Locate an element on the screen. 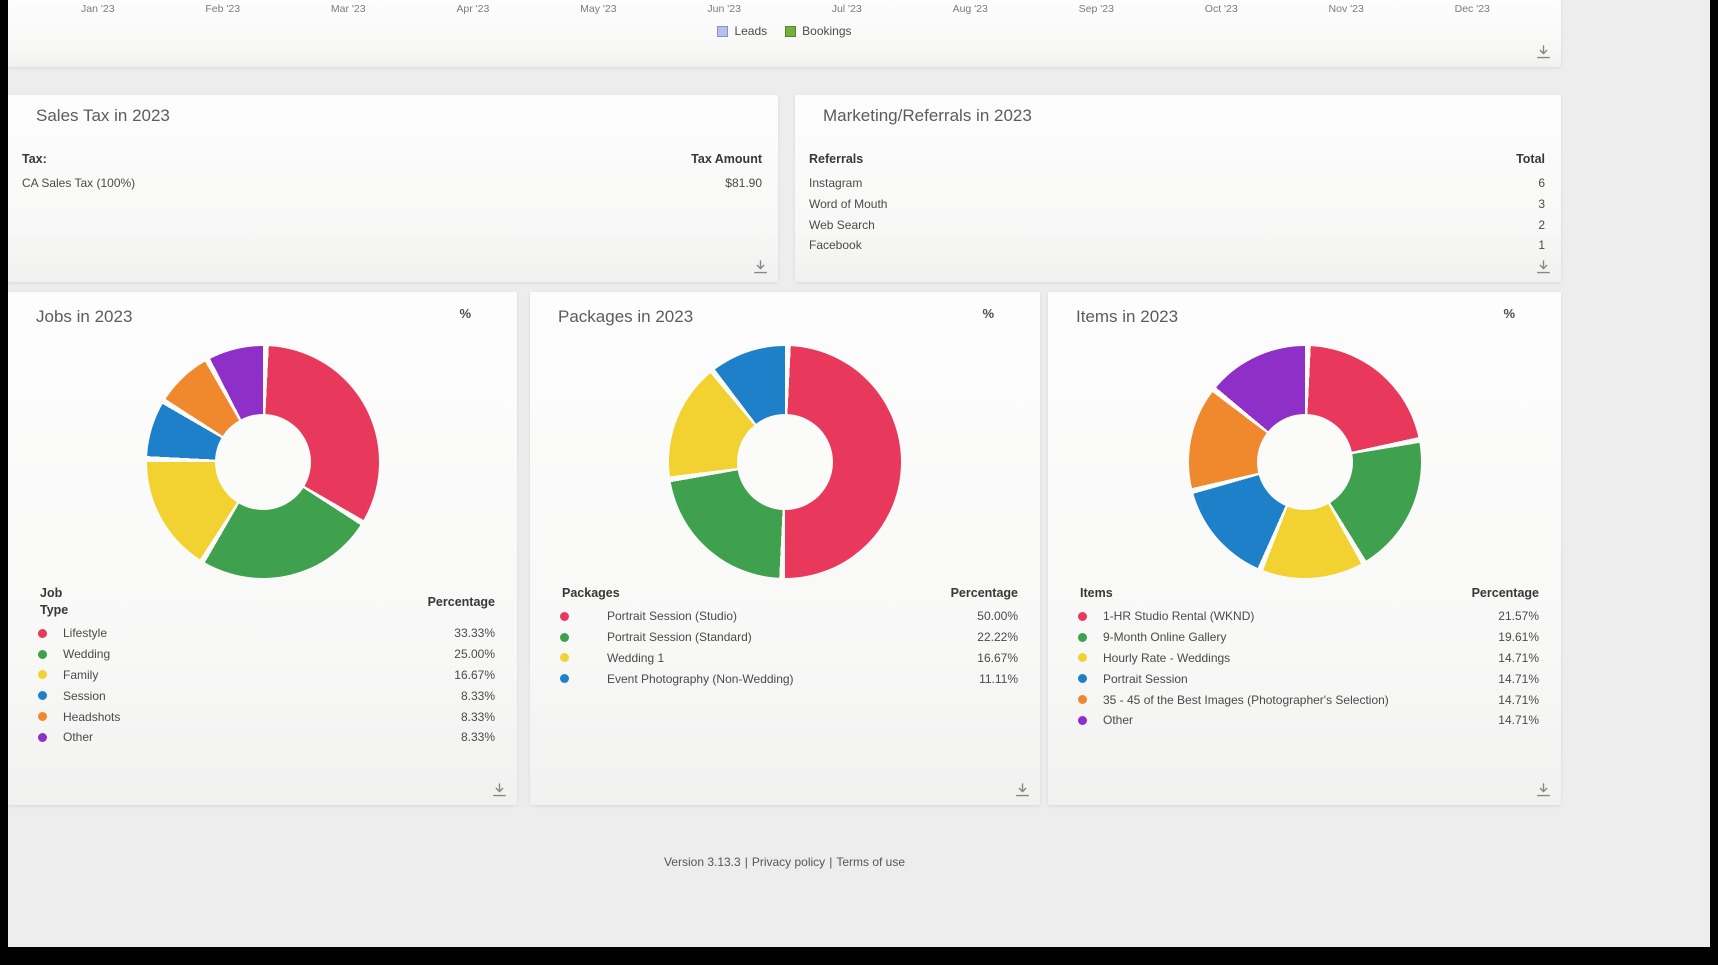  version-text: Version 3.13.3 is located at coordinates (702, 862).